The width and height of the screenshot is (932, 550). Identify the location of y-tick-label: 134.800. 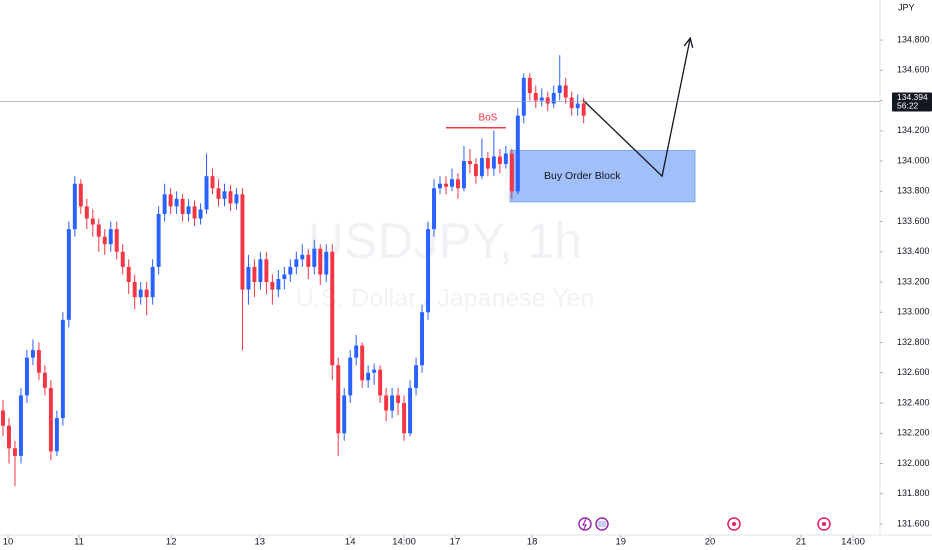
(913, 39).